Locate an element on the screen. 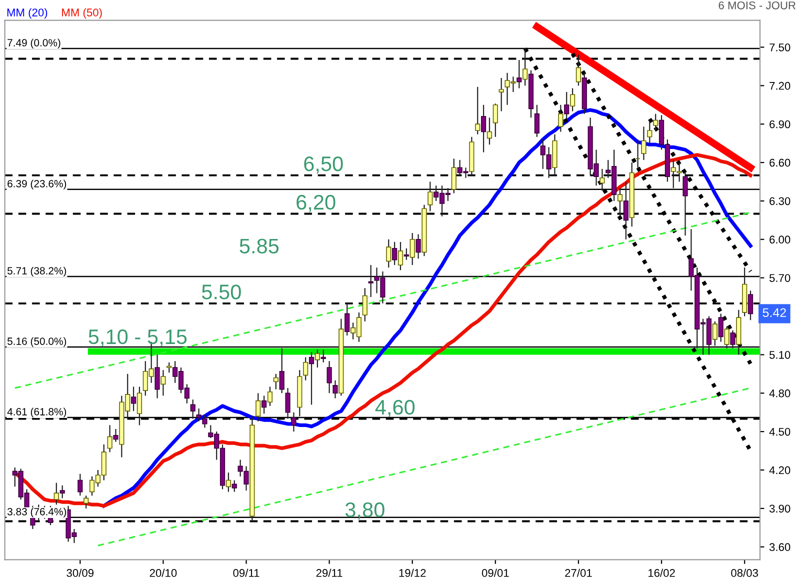 The width and height of the screenshot is (800, 580). ref-line-label: 6,20 is located at coordinates (316, 203).